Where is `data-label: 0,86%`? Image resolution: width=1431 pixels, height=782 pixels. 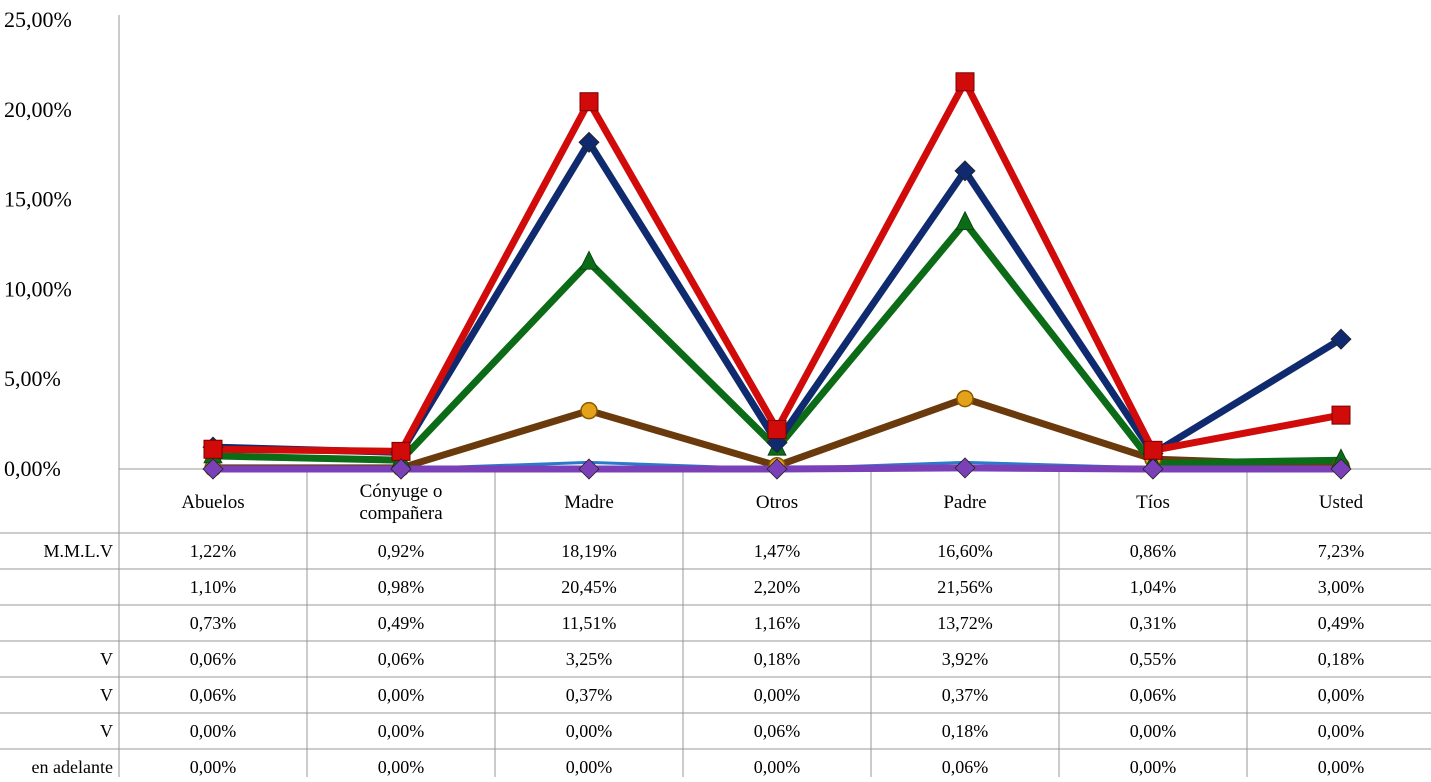 data-label: 0,86% is located at coordinates (1153, 551).